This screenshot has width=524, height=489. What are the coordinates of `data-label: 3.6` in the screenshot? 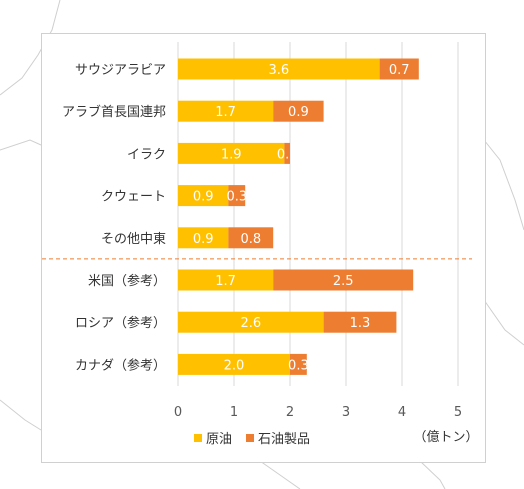 It's located at (278, 70).